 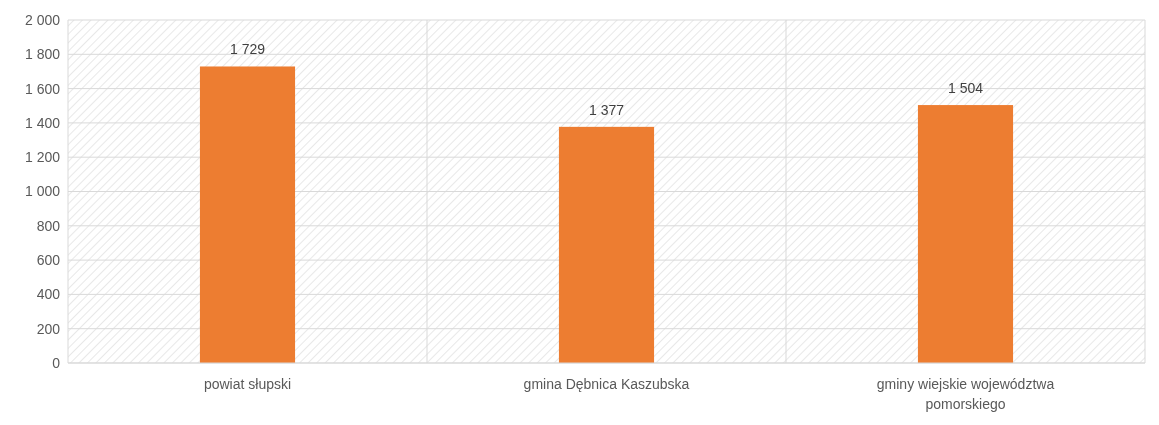 What do you see at coordinates (48, 260) in the screenshot?
I see `y-tick-label: 600` at bounding box center [48, 260].